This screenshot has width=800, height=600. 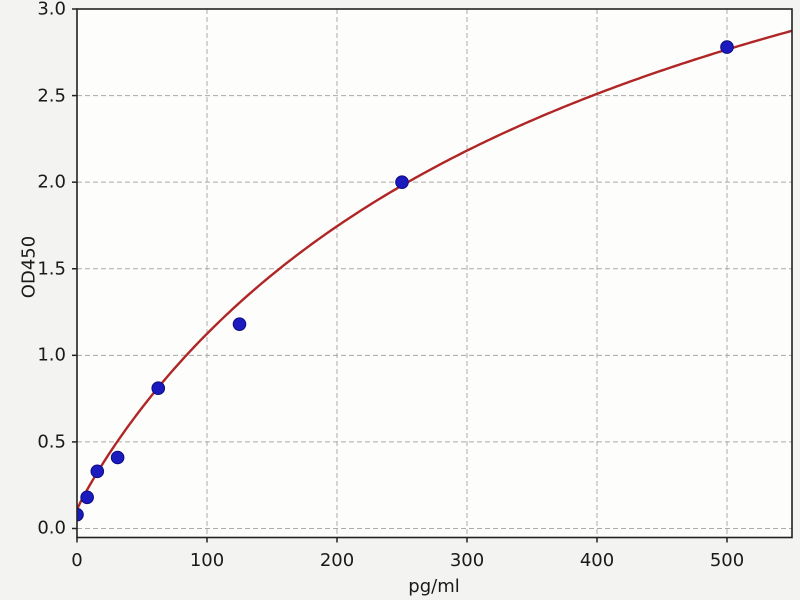 What do you see at coordinates (467, 560) in the screenshot?
I see `x-tick-label: 300` at bounding box center [467, 560].